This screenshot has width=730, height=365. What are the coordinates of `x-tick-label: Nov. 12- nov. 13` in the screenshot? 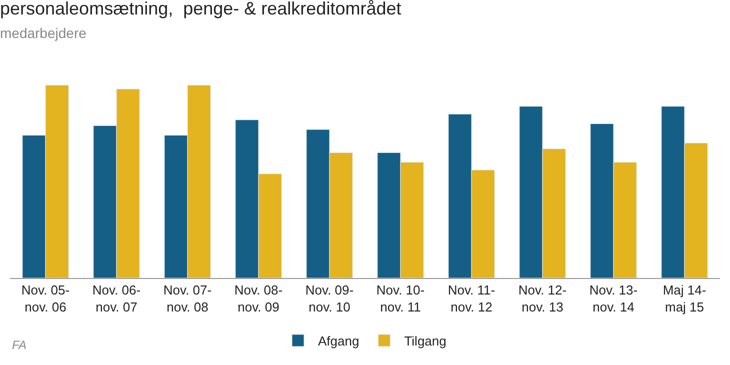 It's located at (542, 298).